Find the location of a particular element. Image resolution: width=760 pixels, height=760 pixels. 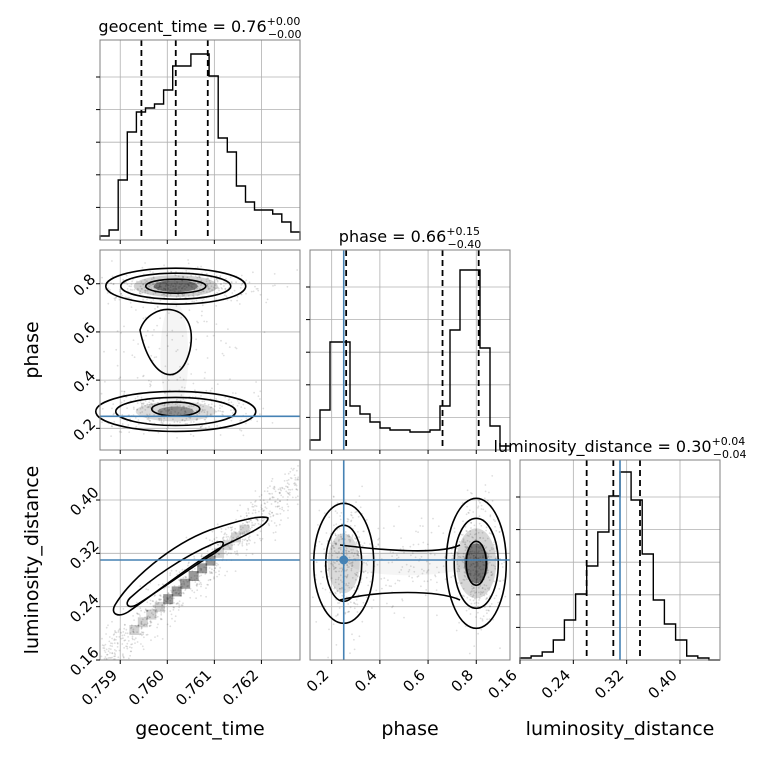

scatter-points-luminosity_distance-vs-geocent_time is located at coordinates (200, 563).